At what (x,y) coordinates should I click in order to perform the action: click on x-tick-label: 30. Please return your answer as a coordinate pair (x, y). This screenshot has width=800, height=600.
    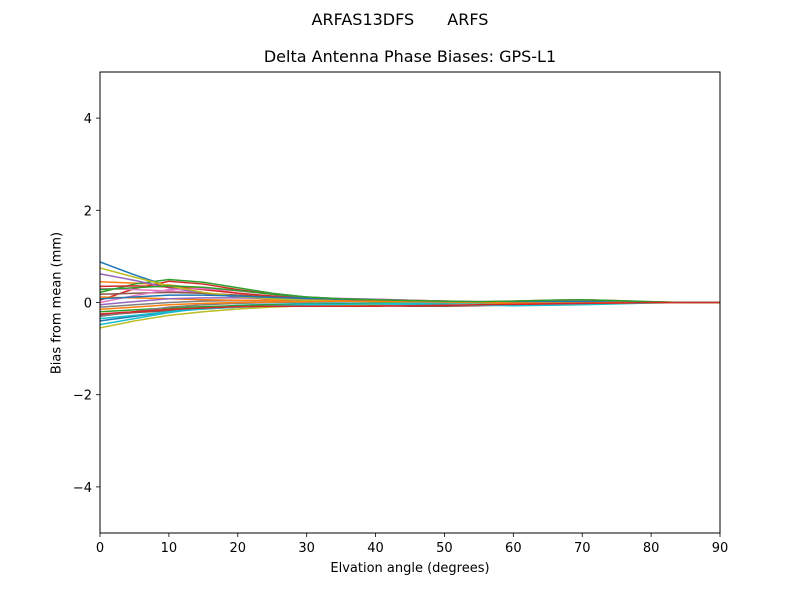
    Looking at the image, I should click on (306, 548).